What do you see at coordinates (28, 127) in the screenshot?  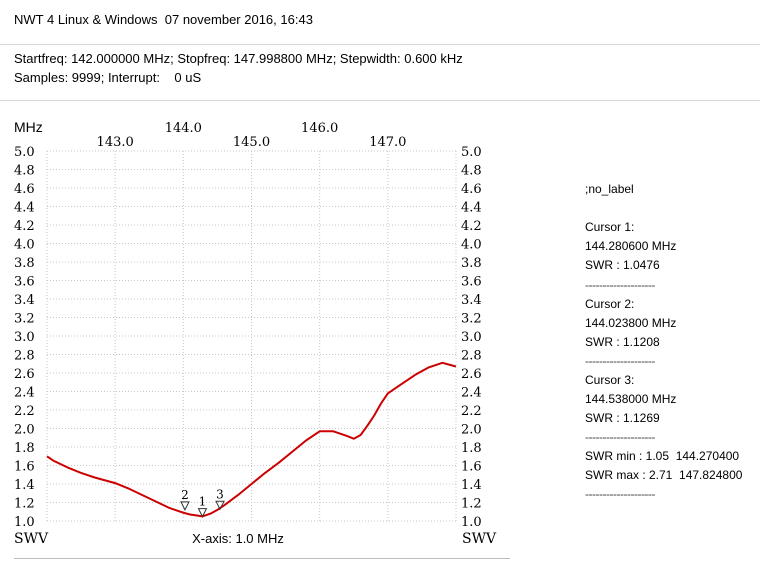 I see `x-unit-label: MHz` at bounding box center [28, 127].